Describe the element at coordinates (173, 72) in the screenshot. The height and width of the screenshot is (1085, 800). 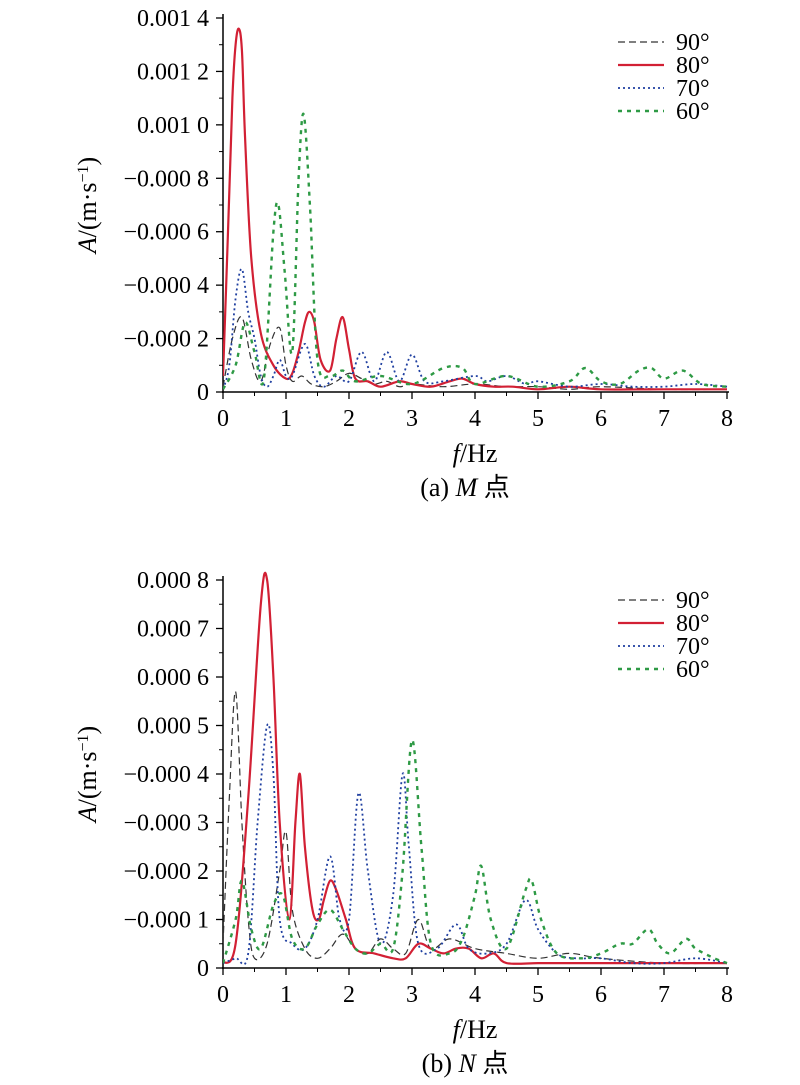
I see `y-tick-label: 0.001 2` at that location.